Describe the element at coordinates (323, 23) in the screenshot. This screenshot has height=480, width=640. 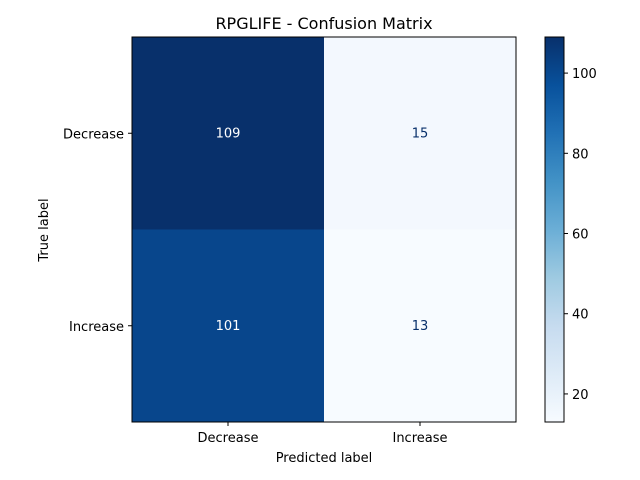
I see `chart-title: RPGLIFE - Confusion Matrix` at that location.